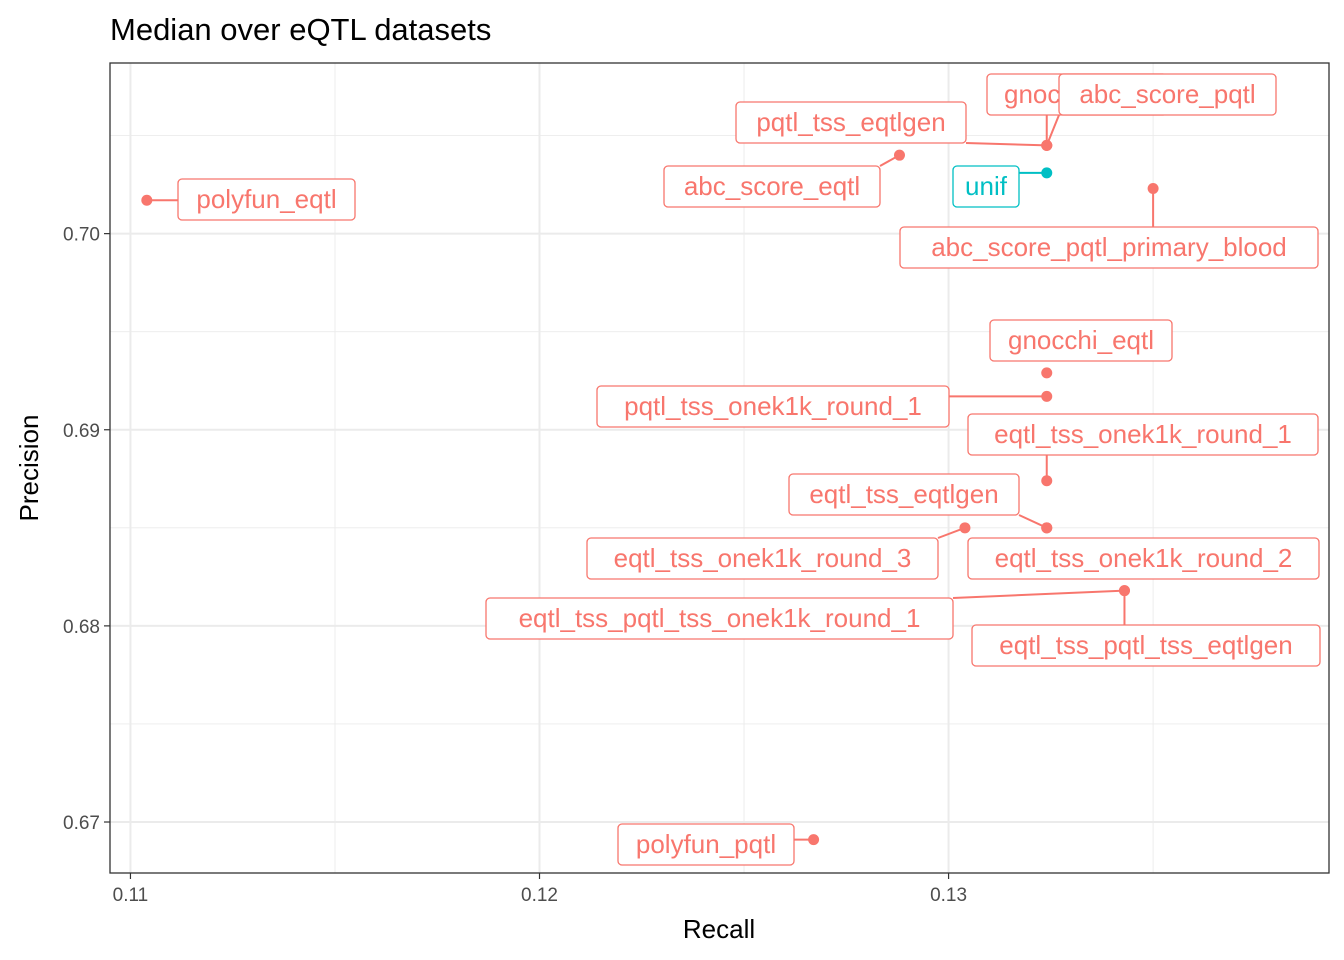 The image size is (1344, 960). I want to click on y-tick-label: 0.68, so click(81, 627).